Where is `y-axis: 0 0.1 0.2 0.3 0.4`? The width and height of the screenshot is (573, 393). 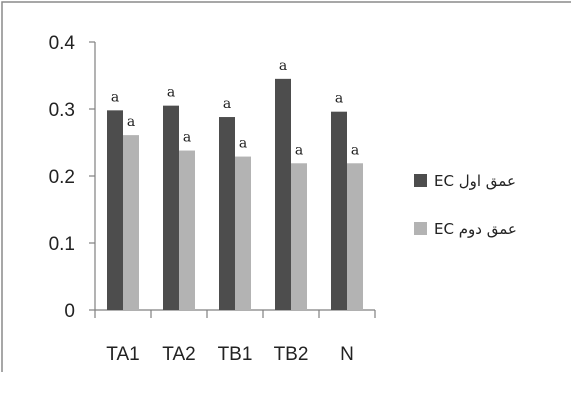
y-axis: 0 0.1 0.2 0.3 0.4 is located at coordinates (72, 177).